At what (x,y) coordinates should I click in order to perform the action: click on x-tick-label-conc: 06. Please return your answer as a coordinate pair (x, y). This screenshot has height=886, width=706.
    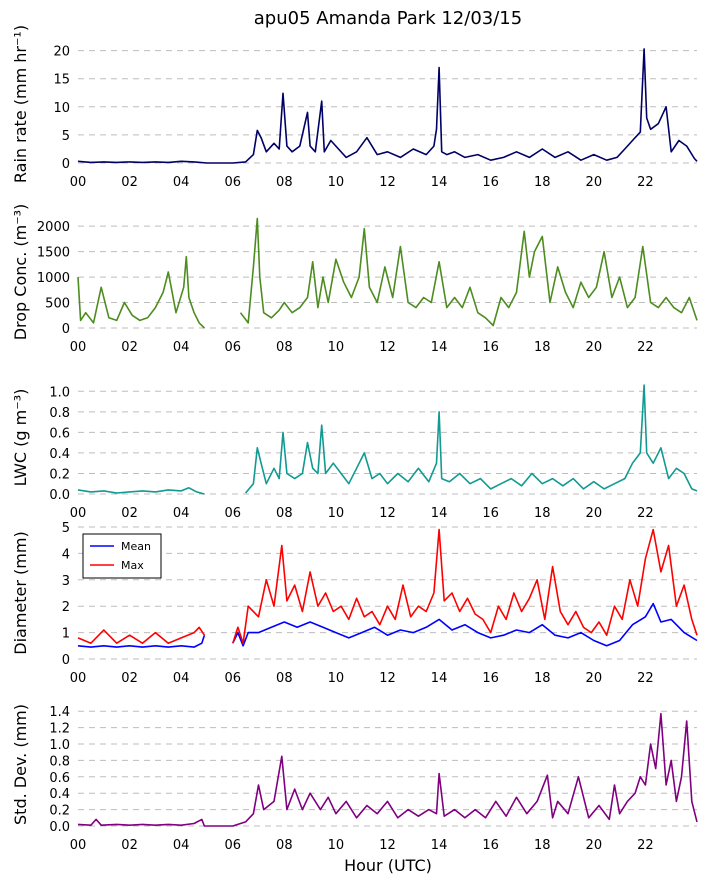
    Looking at the image, I should click on (232, 347).